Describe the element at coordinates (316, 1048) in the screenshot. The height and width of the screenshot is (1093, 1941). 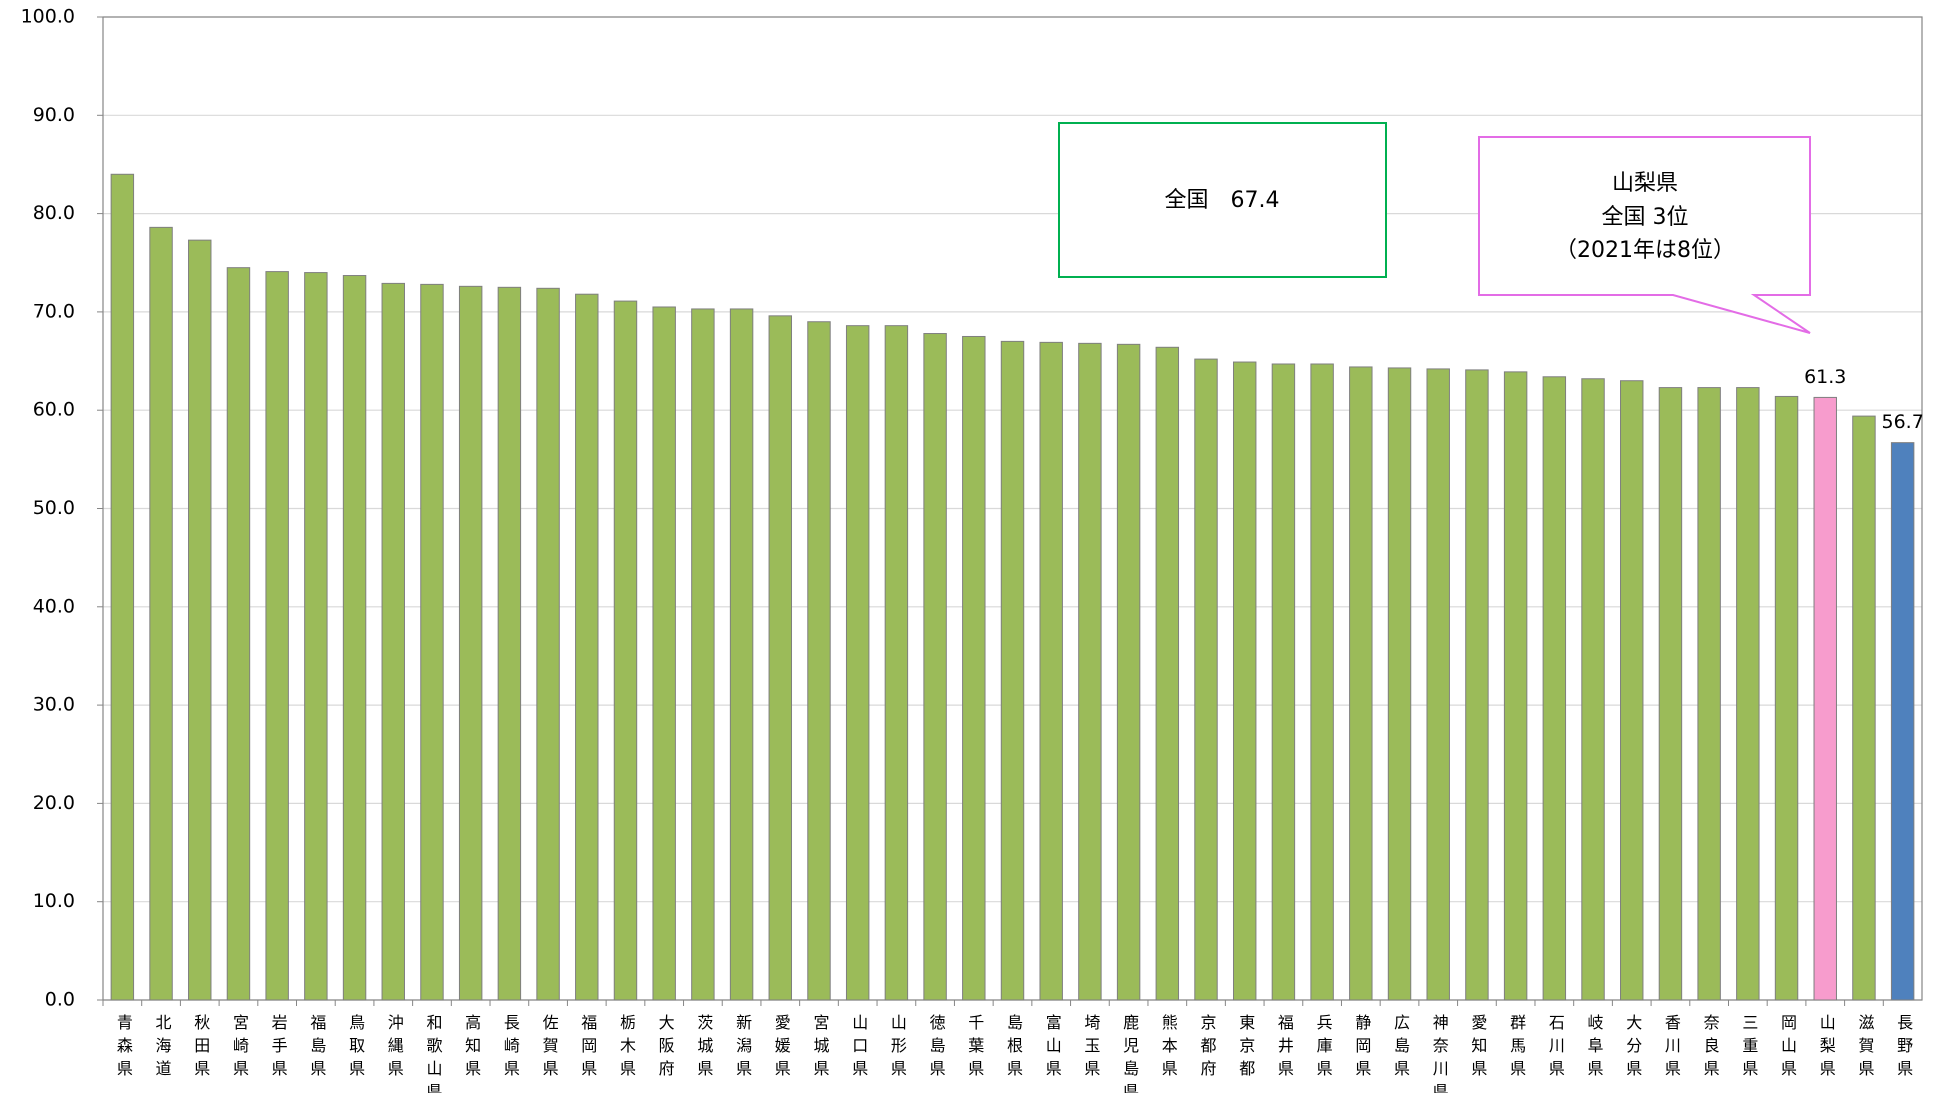
I see `x-tick-label: 福島県` at that location.